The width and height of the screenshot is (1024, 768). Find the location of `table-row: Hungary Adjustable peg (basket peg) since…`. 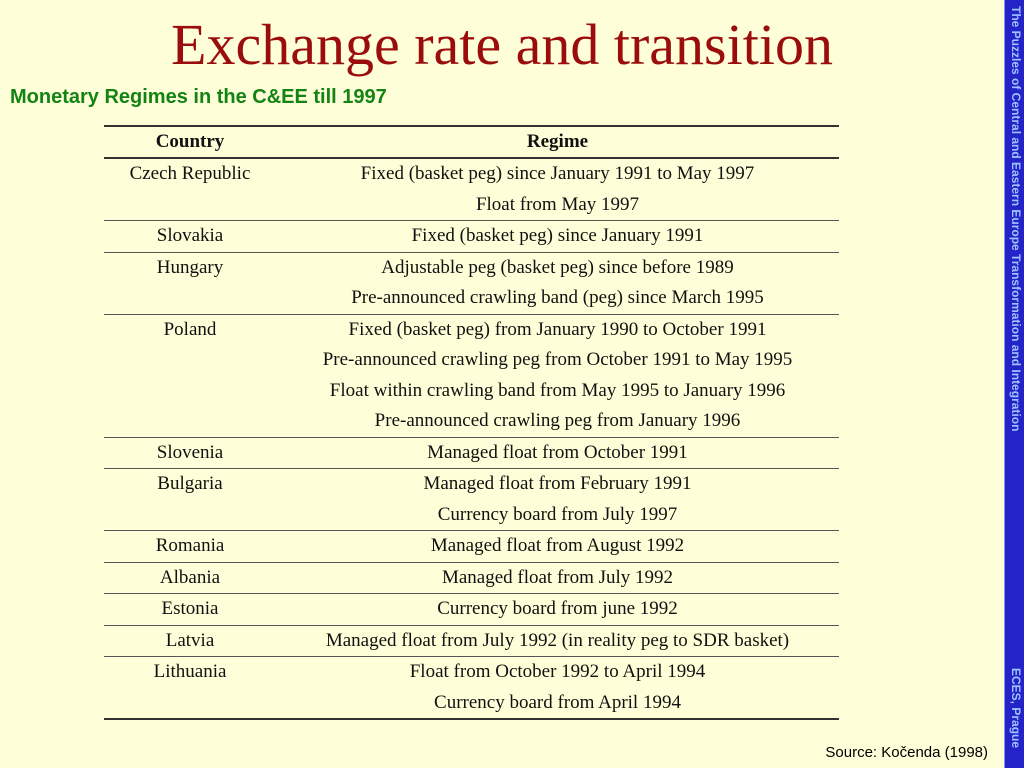

table-row: Hungary Adjustable peg (basket peg) since… is located at coordinates (471, 283).